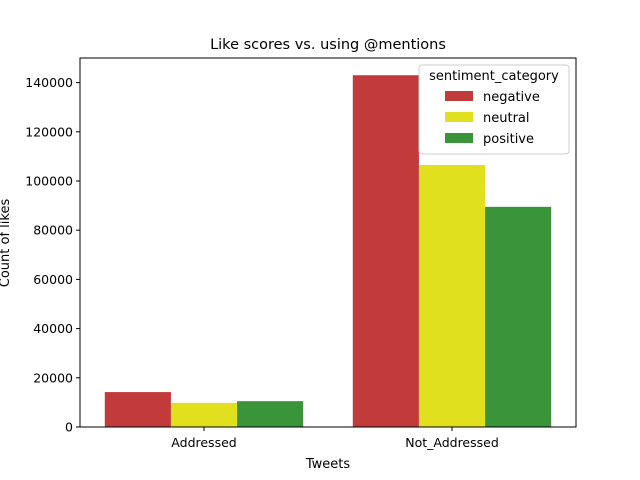 This screenshot has height=480, width=640. I want to click on legend-swatch-neutral, so click(459, 117).